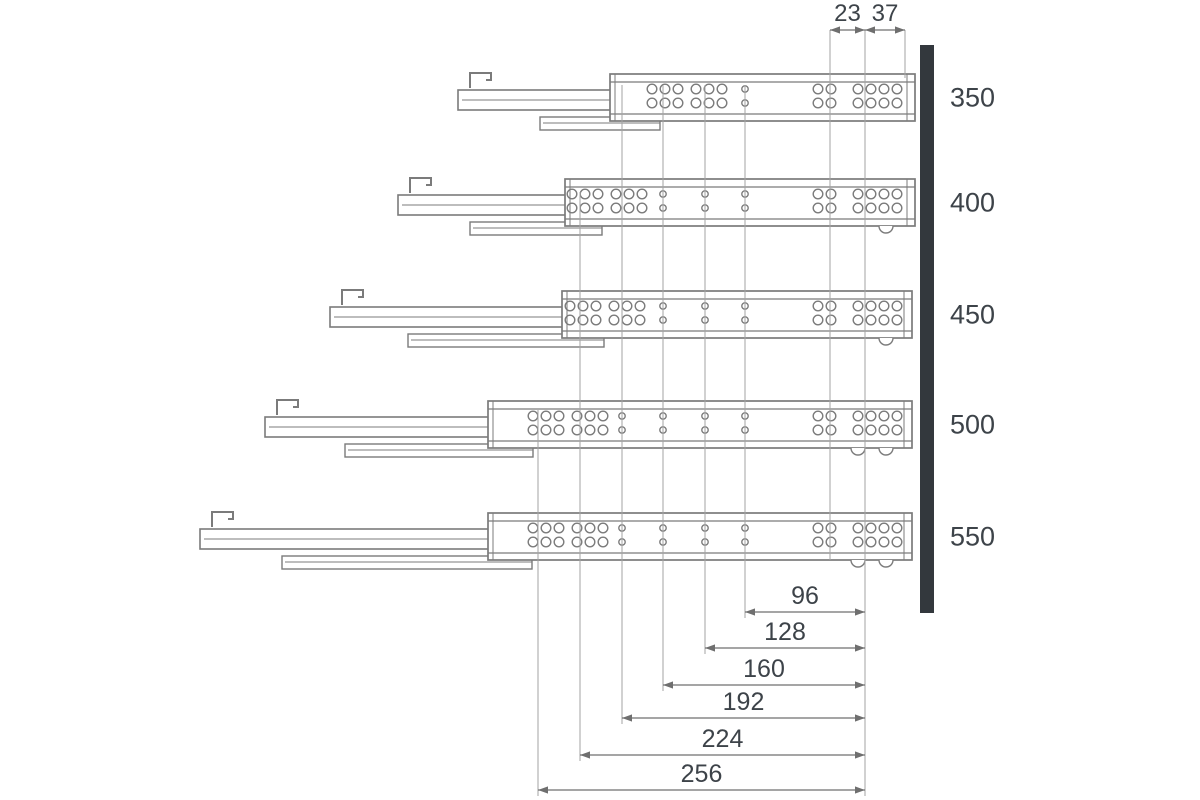 The height and width of the screenshot is (800, 1200). I want to click on dimension-128: 128, so click(785, 635).